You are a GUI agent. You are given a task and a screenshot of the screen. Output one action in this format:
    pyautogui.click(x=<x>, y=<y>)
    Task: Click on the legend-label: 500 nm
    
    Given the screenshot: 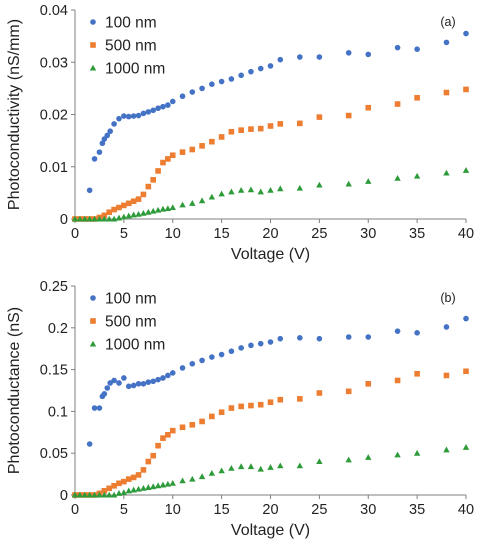 What is the action you would take?
    pyautogui.click(x=131, y=322)
    